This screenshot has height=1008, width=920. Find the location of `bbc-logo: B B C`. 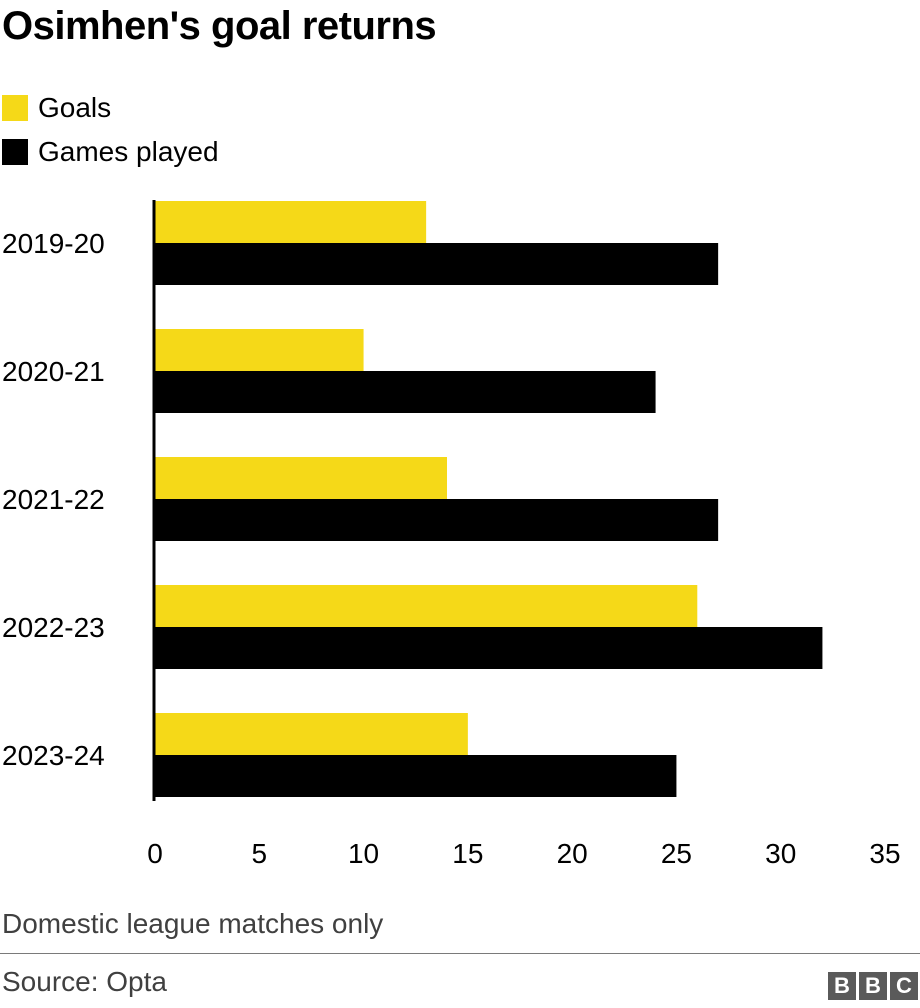

bbc-logo: B B C is located at coordinates (873, 986).